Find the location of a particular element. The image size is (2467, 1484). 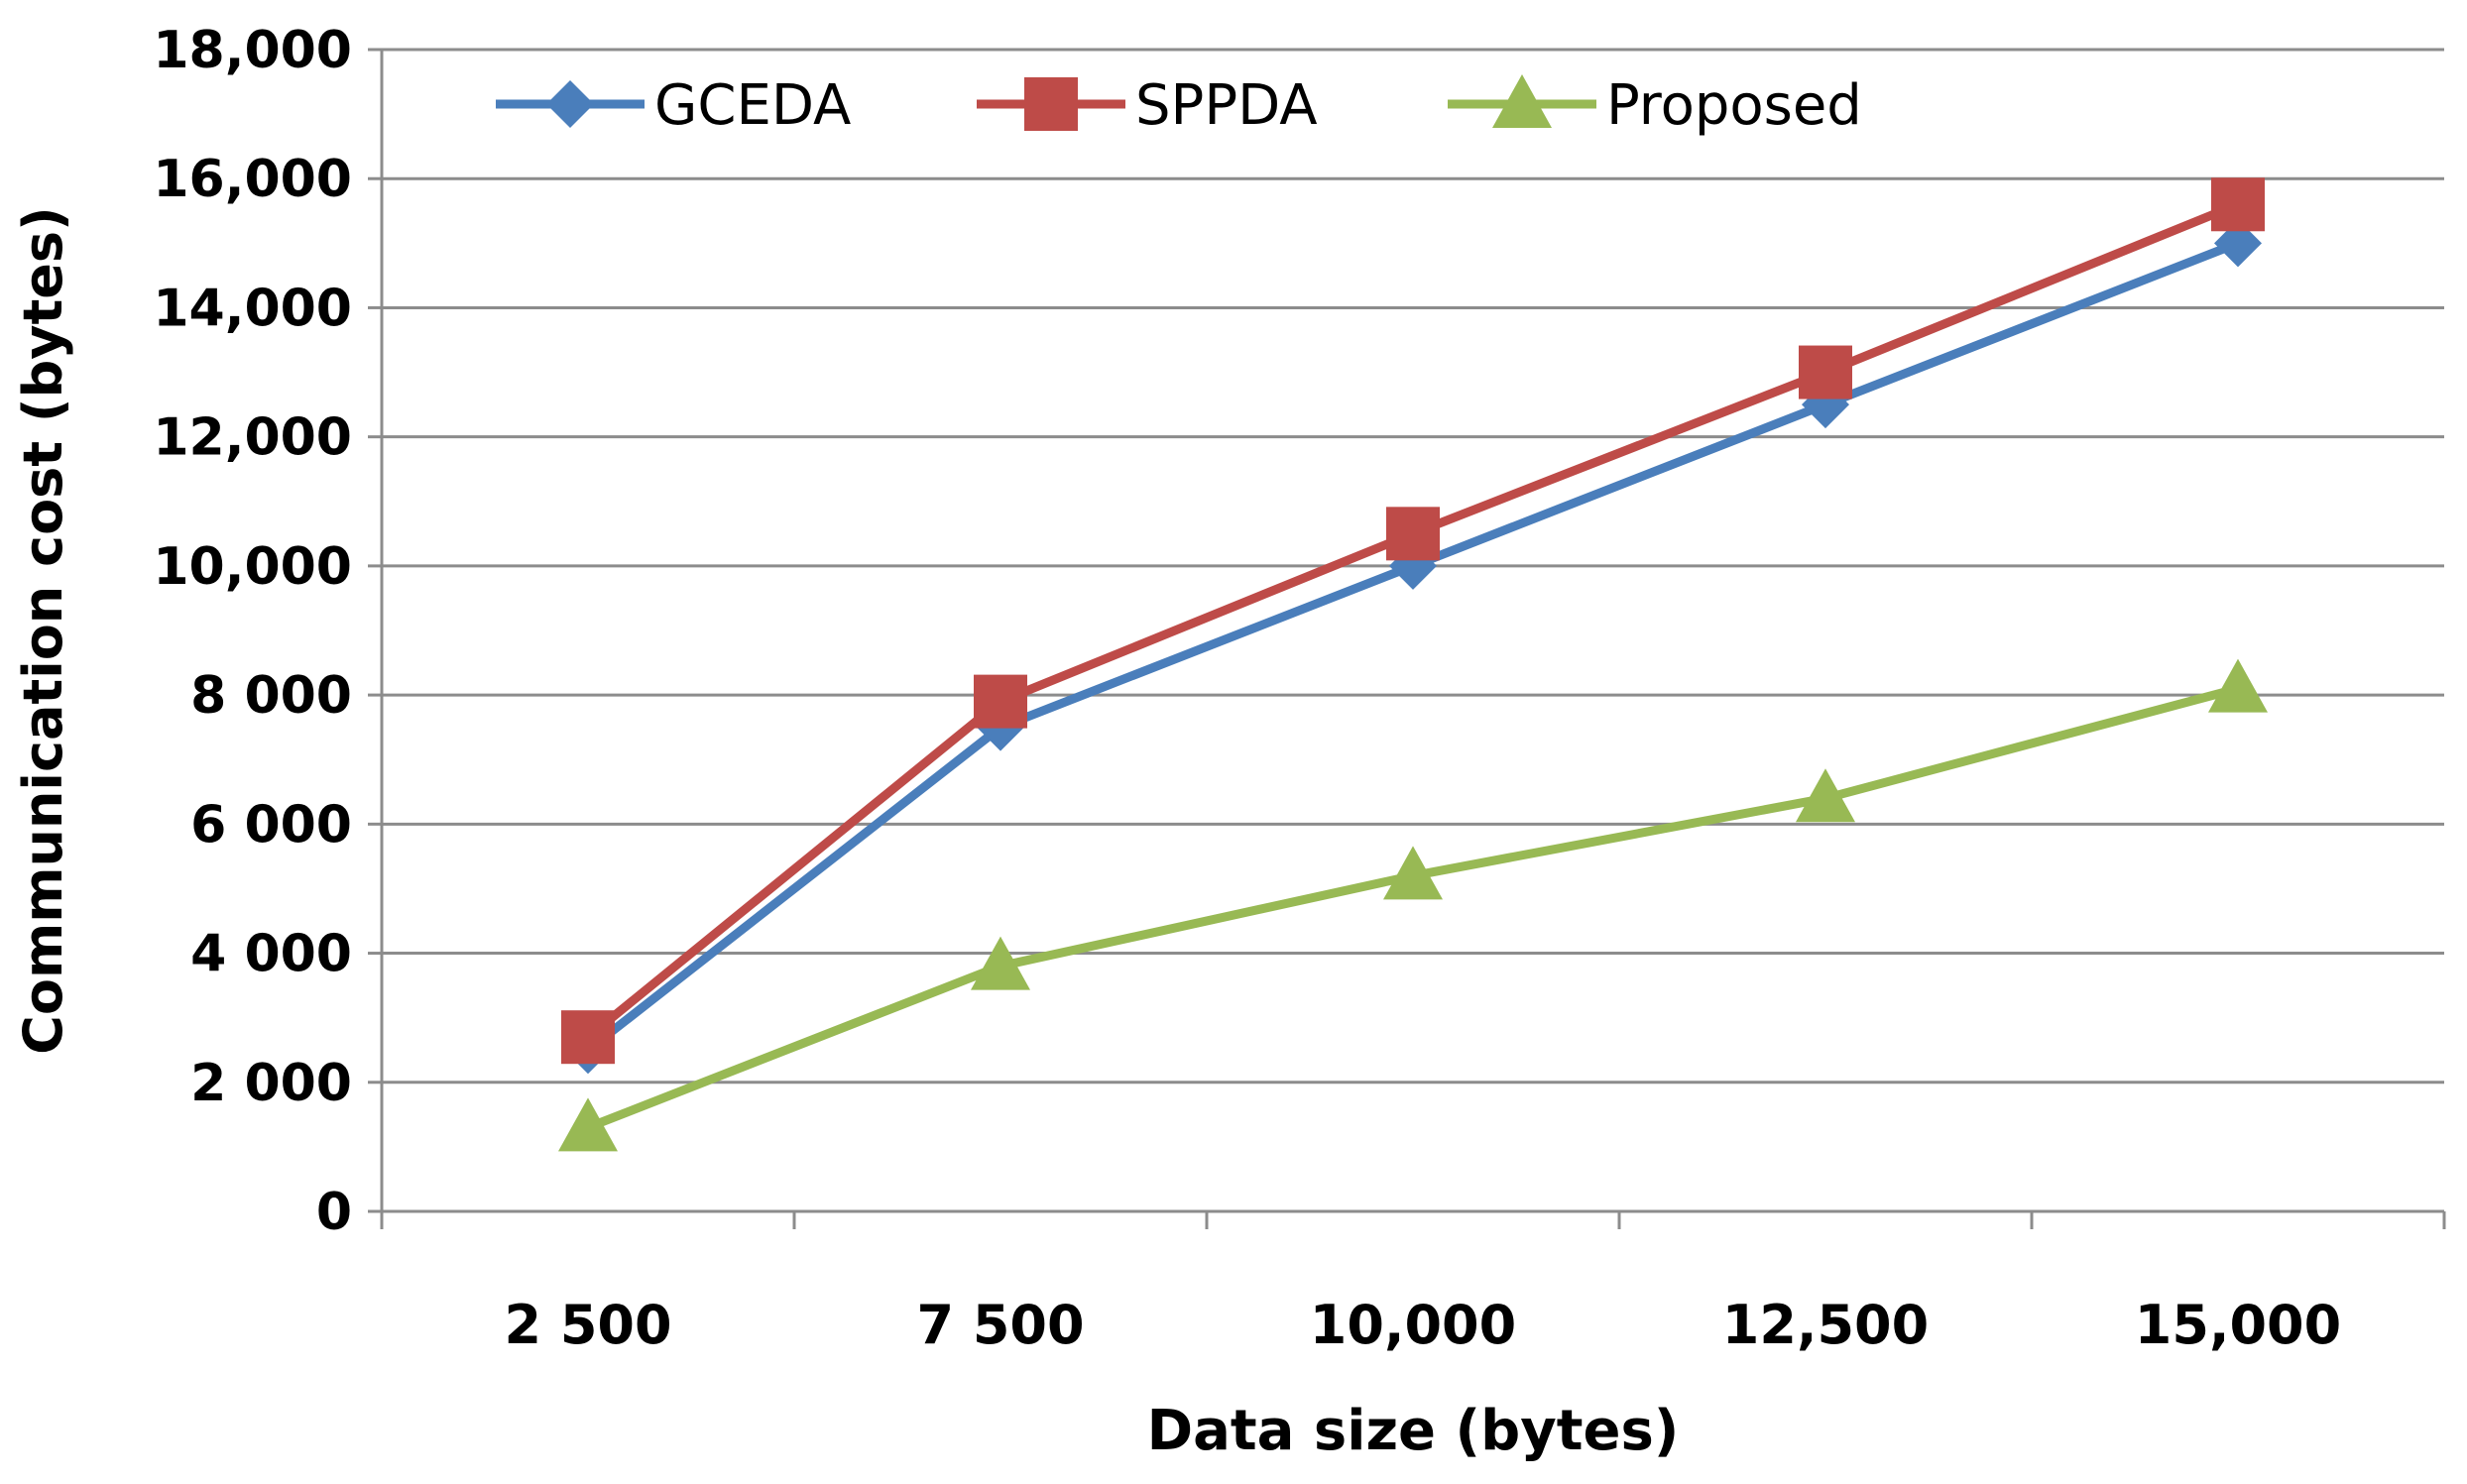

legend-marker-proposed is located at coordinates (1522, 101).